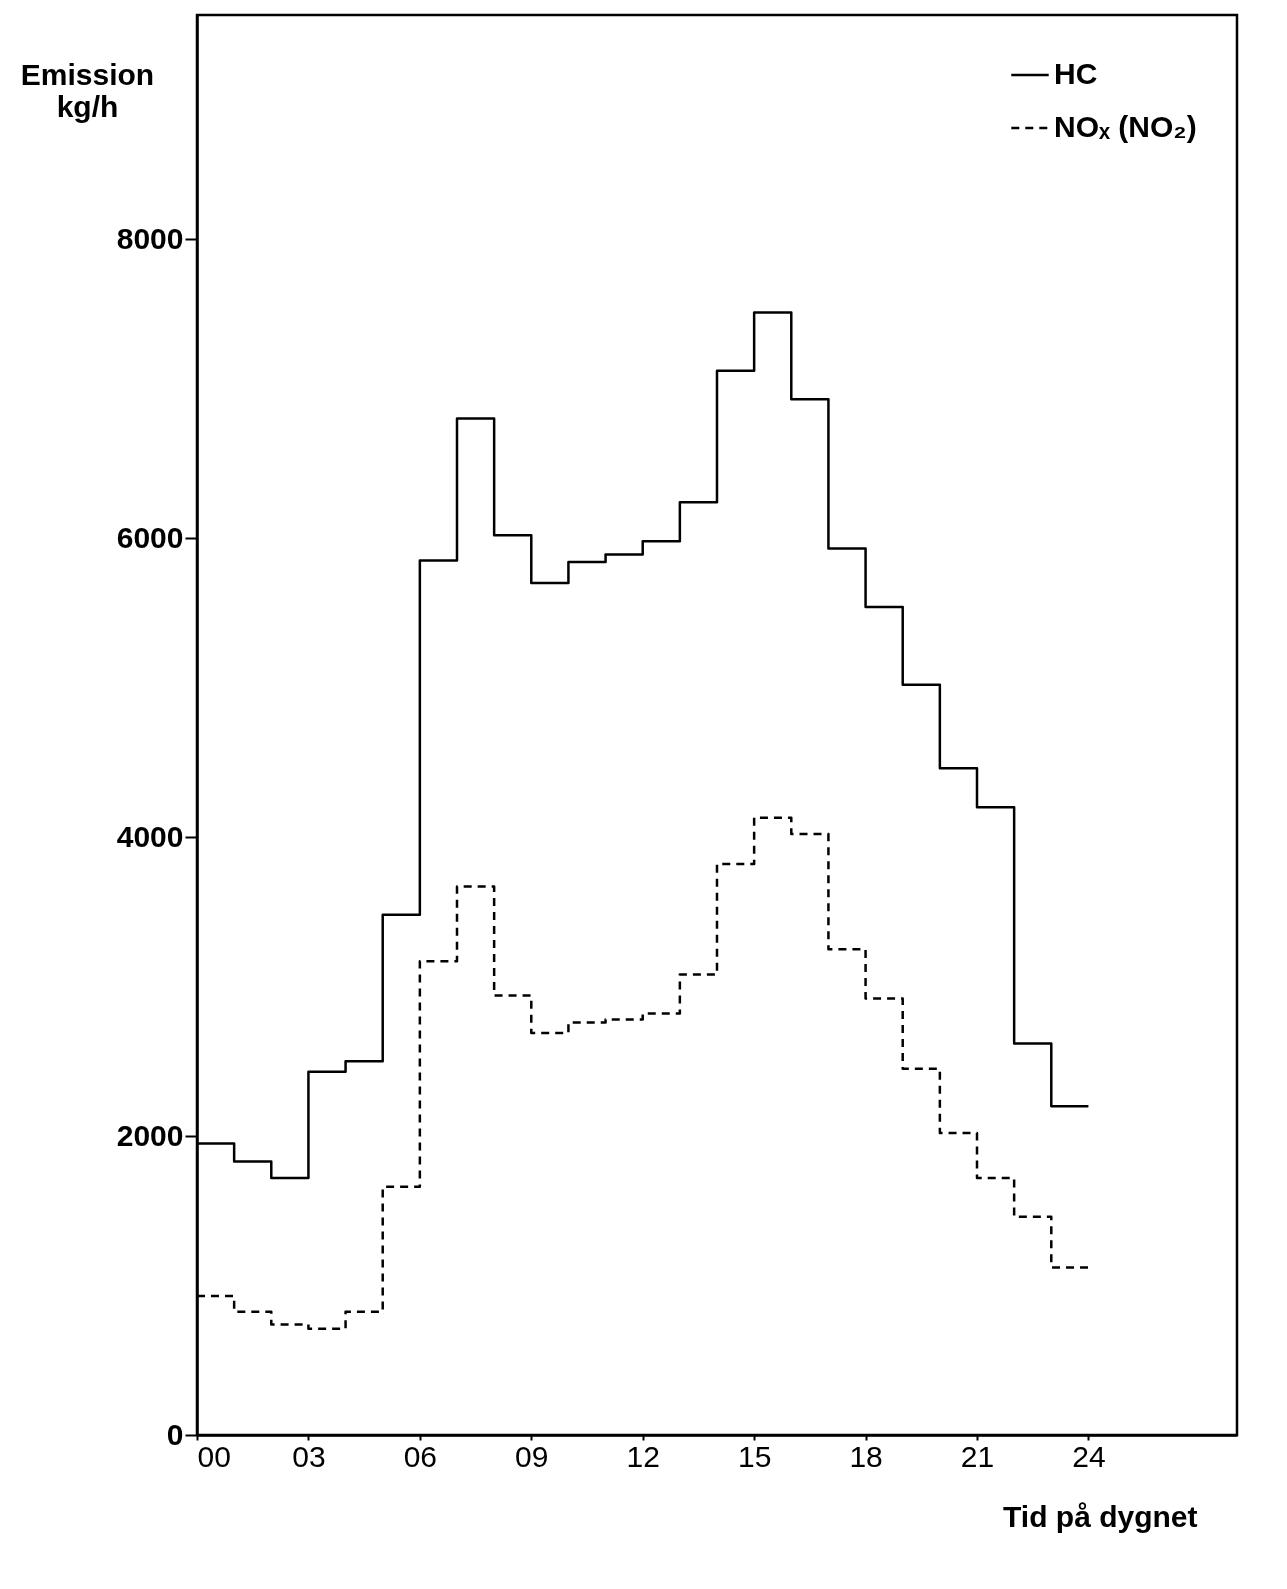 Image resolution: width=1287 pixels, height=1589 pixels. Describe the element at coordinates (643, 1456) in the screenshot. I see `x-tick-label: 12` at that location.